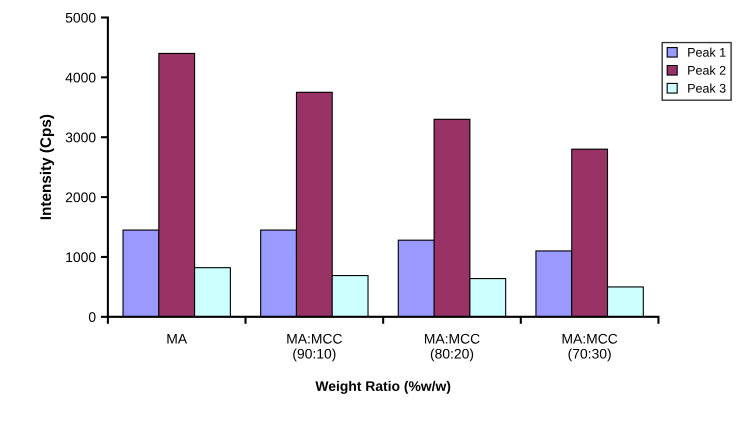 The height and width of the screenshot is (437, 744). I want to click on legend-label: Peak 2, so click(707, 70).